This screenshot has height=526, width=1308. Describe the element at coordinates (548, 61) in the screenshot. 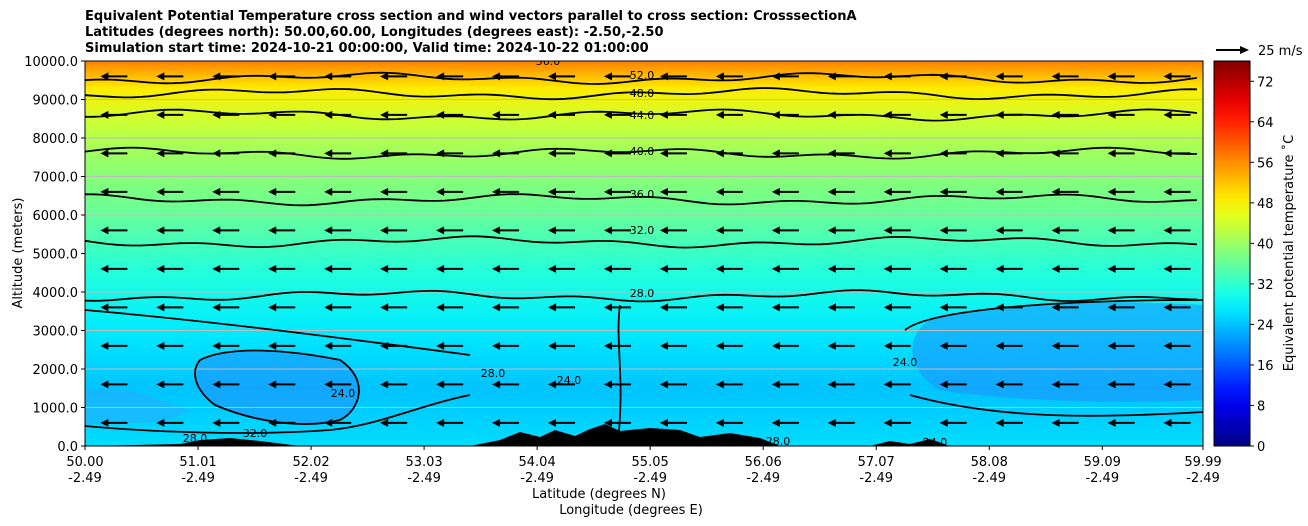

I see `contour-label-0: 56.0` at that location.